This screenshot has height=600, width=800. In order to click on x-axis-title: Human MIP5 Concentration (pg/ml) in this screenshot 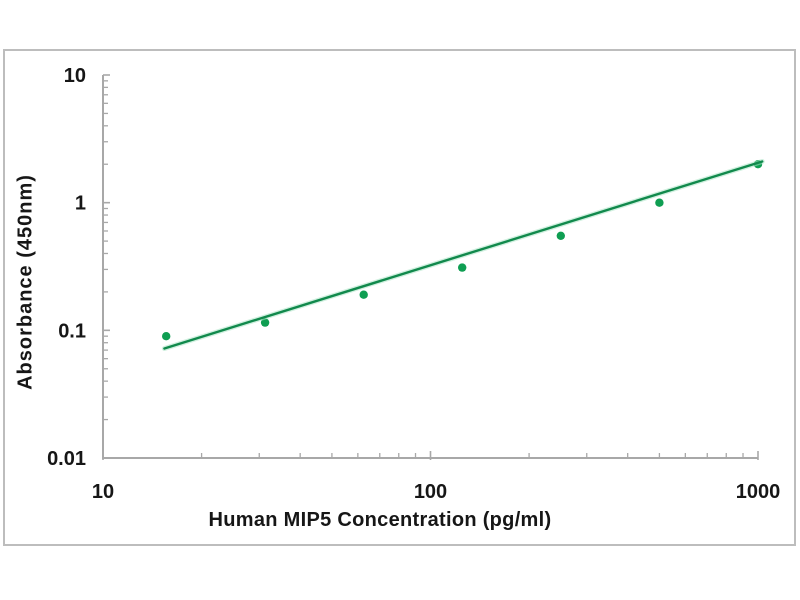, I will do `click(380, 520)`.